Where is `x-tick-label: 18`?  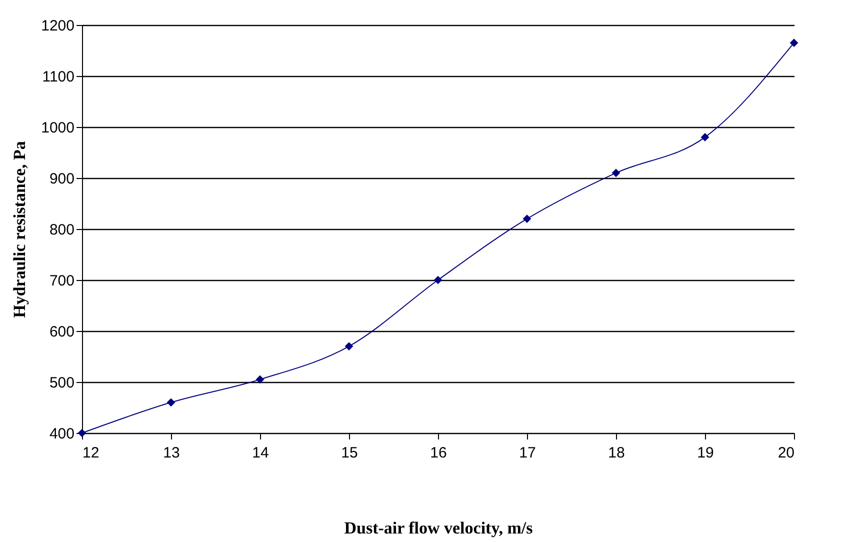 x-tick-label: 18 is located at coordinates (616, 453).